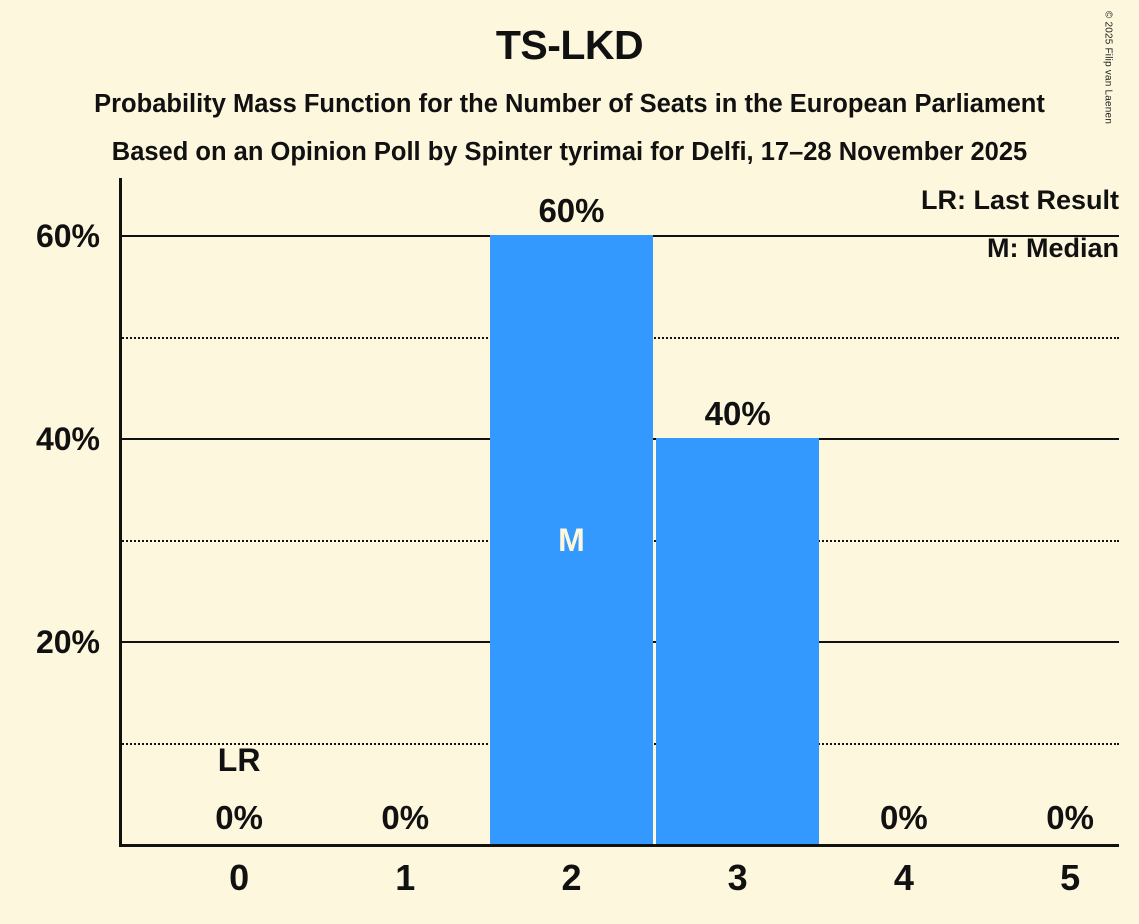 The width and height of the screenshot is (1139, 924). I want to click on y-tick-label-20: 20%, so click(67, 642).